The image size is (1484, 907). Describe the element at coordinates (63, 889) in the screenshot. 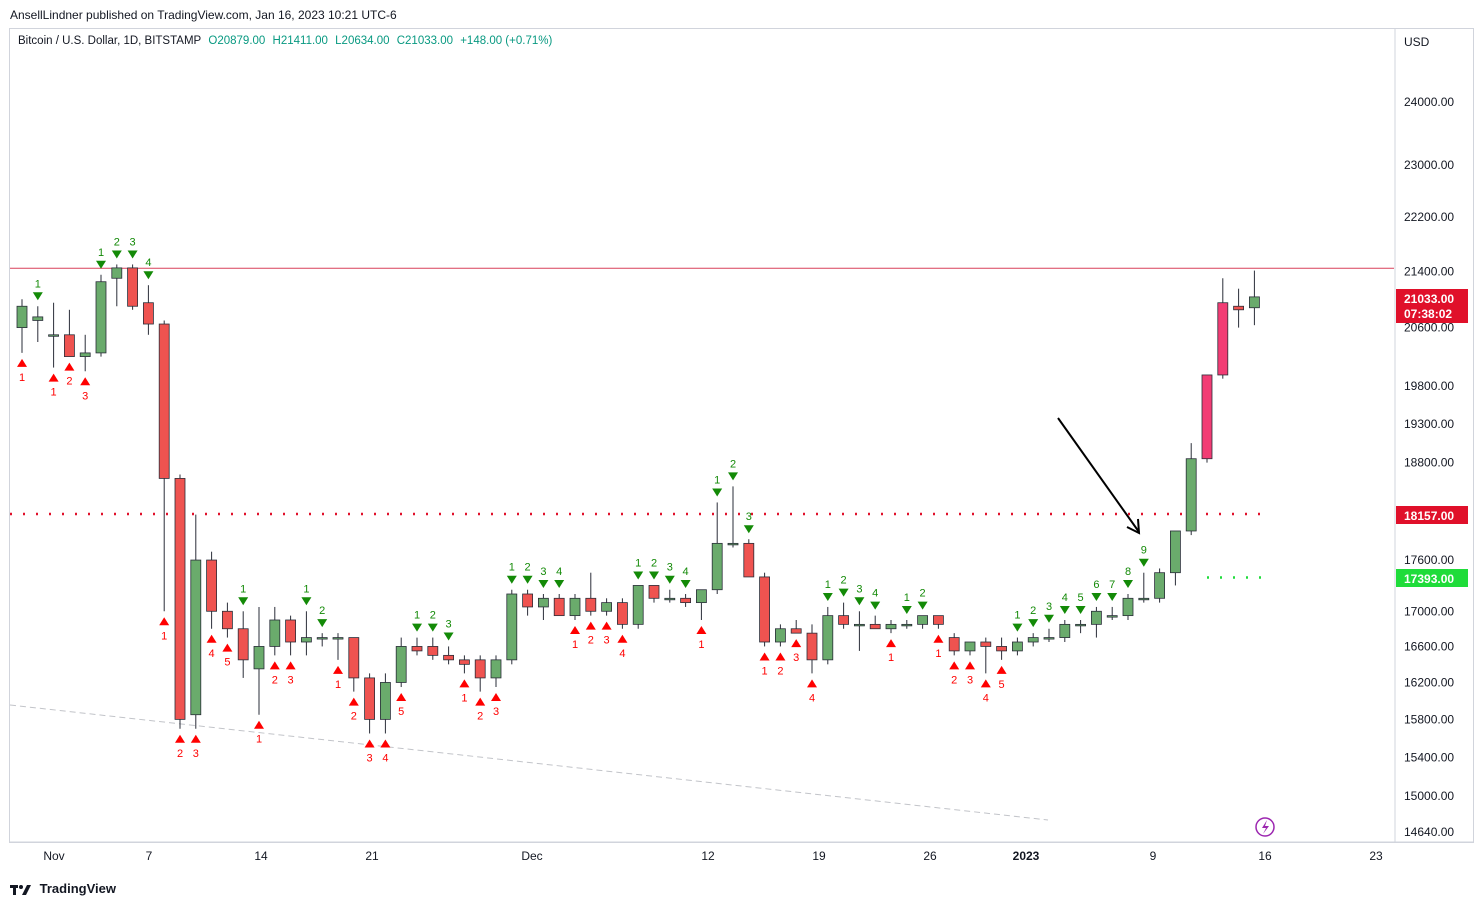

I see `brand-footer: TradingView` at that location.